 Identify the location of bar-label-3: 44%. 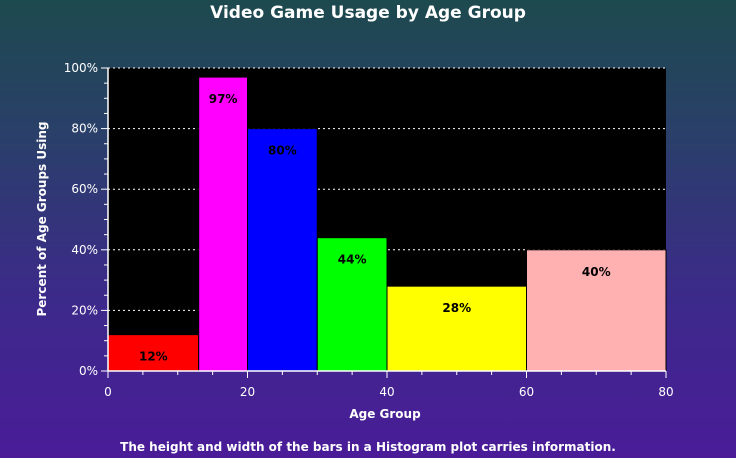
(352, 260).